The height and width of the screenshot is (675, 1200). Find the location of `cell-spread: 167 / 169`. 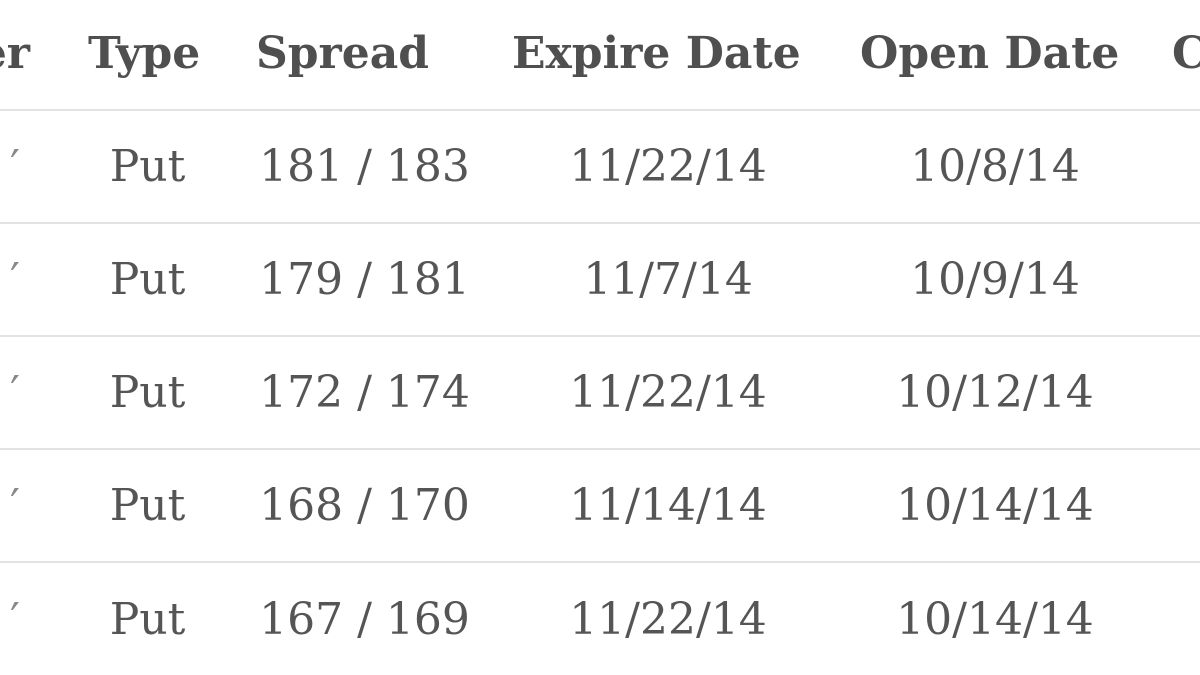

cell-spread: 167 / 169 is located at coordinates (364, 619).